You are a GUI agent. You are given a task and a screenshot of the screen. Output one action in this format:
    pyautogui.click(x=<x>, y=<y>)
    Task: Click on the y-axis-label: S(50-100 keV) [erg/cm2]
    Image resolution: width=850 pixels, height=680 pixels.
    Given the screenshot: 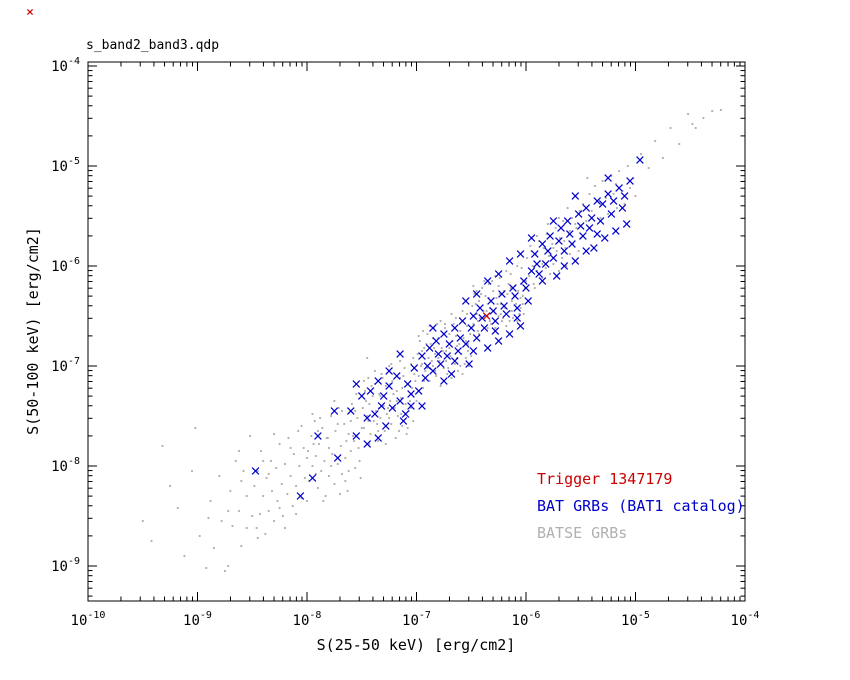 What is the action you would take?
    pyautogui.click(x=33, y=331)
    